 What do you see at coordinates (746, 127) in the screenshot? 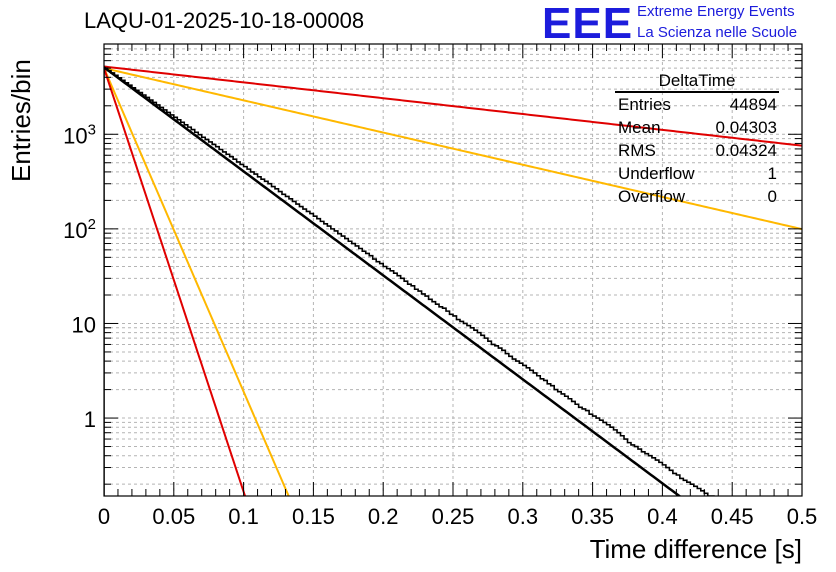
I see `stats-value: 0.04303` at bounding box center [746, 127].